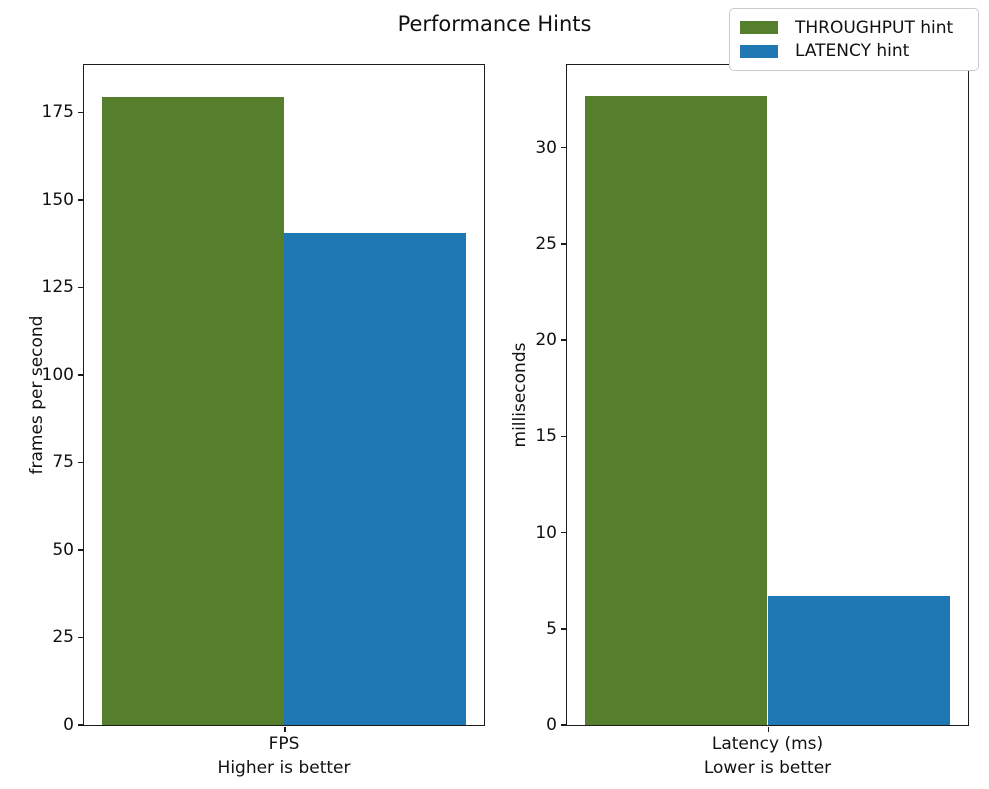  I want to click on y-tick-label: 150, so click(57, 199).